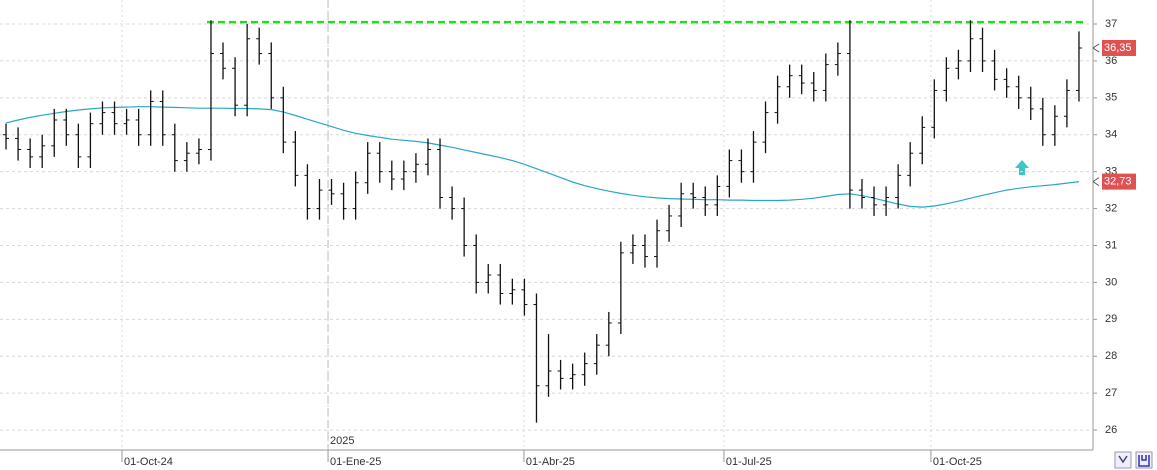  I want to click on y-tick-label: 34, so click(1111, 135).